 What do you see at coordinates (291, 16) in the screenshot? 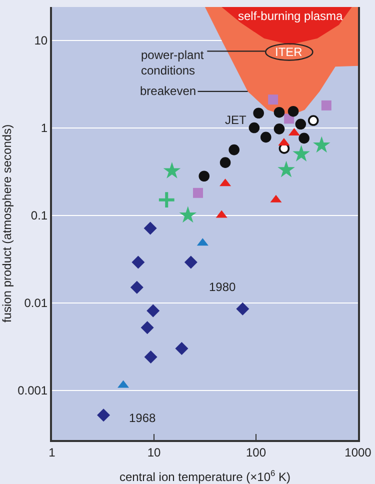
I see `annotation: self-burning plasma` at bounding box center [291, 16].